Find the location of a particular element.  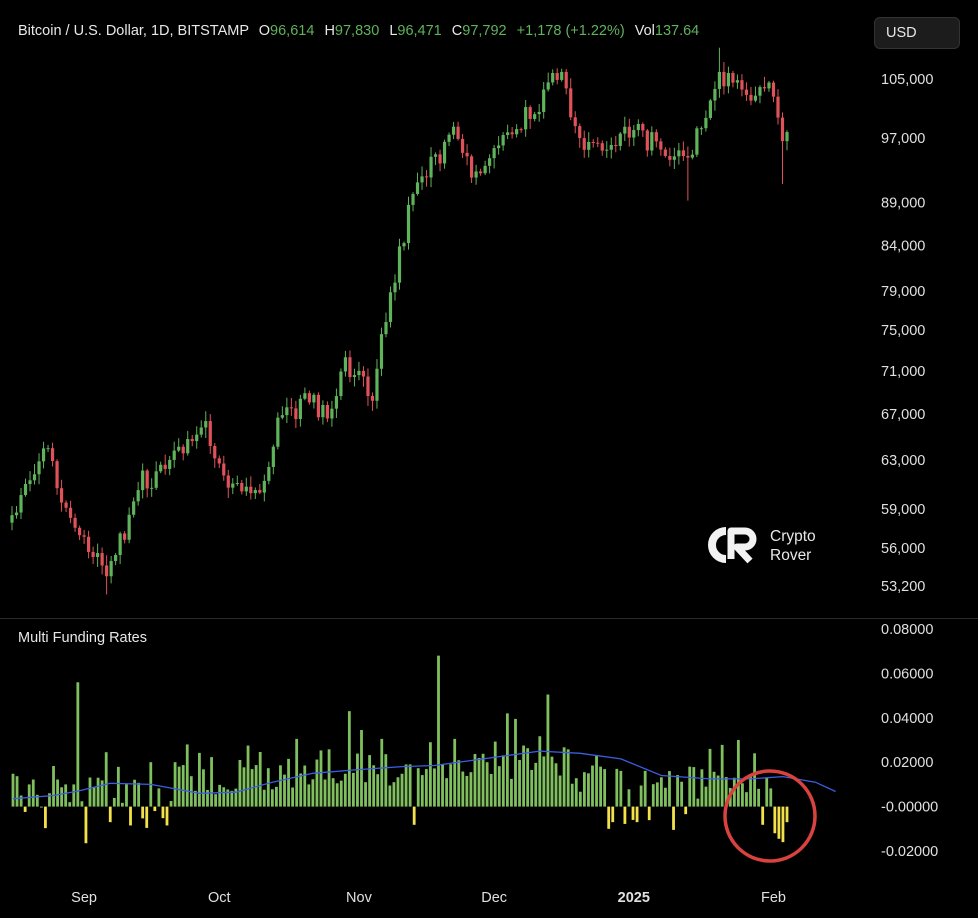

change-value: +1,178 (+1.22%) is located at coordinates (570, 31).